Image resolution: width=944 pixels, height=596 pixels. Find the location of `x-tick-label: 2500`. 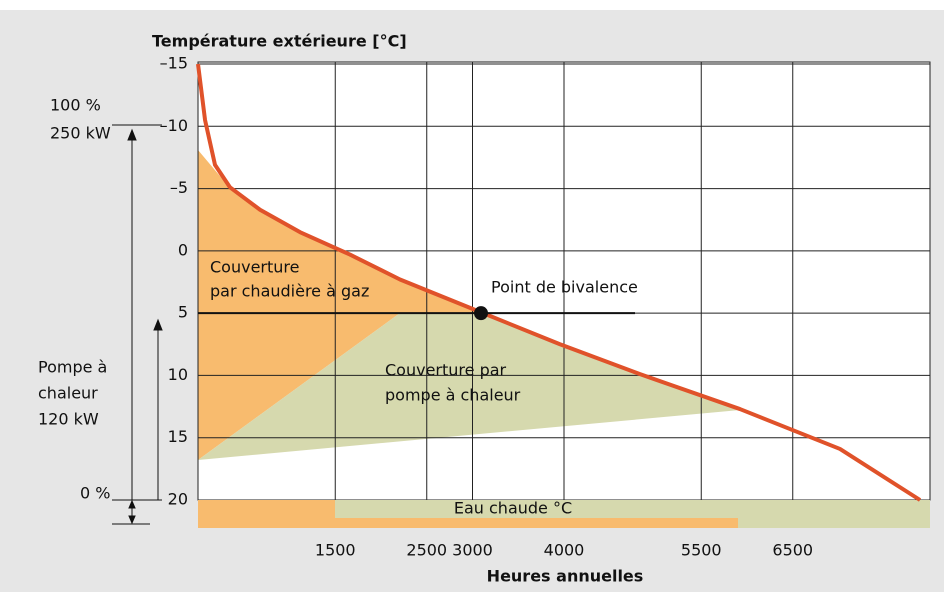

x-tick-label: 2500 is located at coordinates (426, 550).